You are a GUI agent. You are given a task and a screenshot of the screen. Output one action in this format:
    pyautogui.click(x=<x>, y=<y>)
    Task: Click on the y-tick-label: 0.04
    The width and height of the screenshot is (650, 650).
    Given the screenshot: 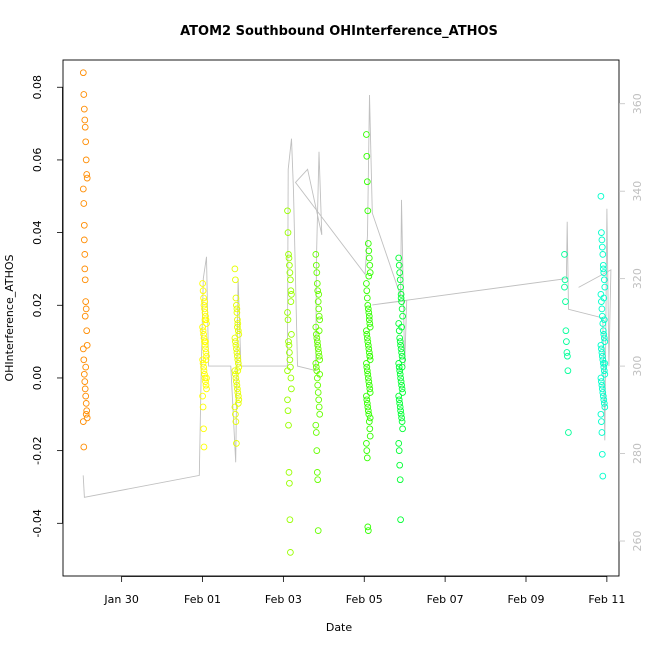 What is the action you would take?
    pyautogui.click(x=37, y=232)
    